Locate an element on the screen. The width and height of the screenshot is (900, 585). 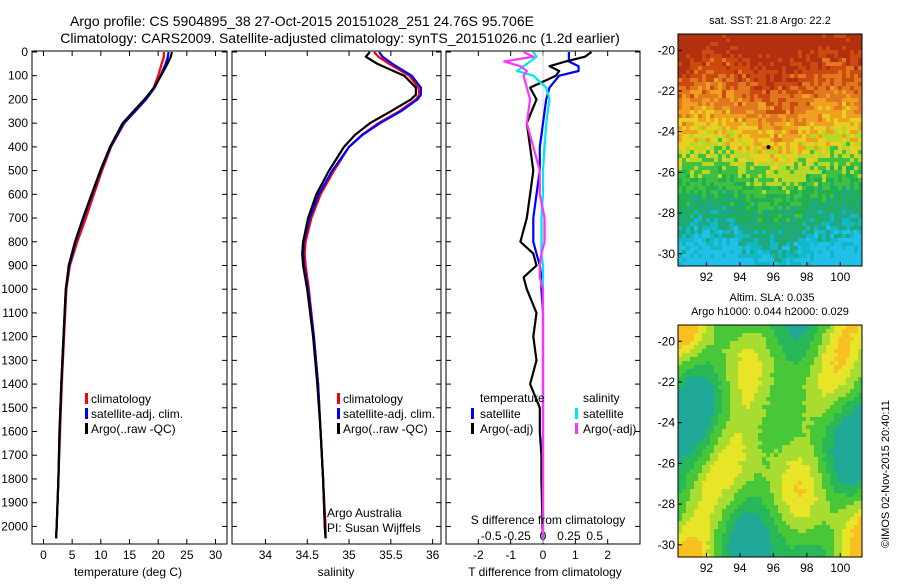
map-y-tick-label: -28 is located at coordinates (667, 213).